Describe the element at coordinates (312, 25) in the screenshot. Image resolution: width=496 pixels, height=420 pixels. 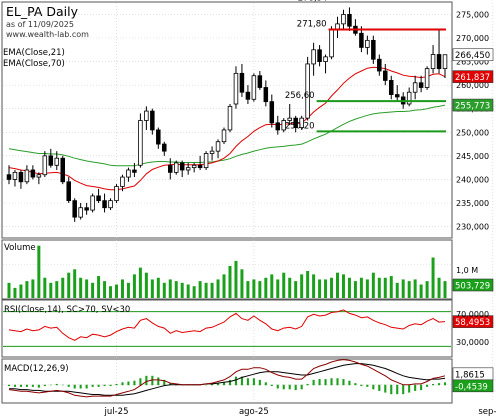
I see `hline-label: 271,80` at that location.